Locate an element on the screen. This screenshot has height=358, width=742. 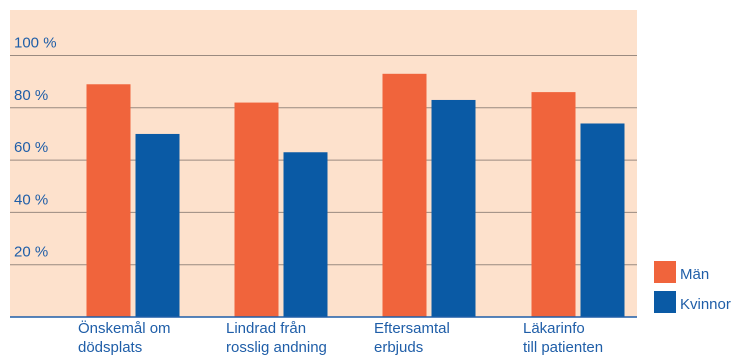
category-label: Önskemål om is located at coordinates (124, 328).